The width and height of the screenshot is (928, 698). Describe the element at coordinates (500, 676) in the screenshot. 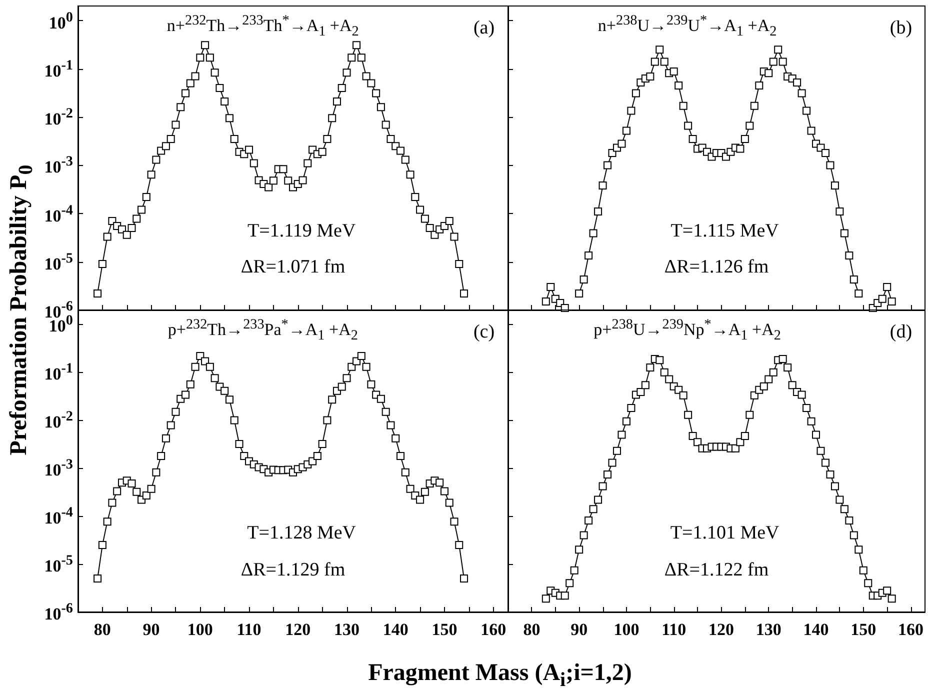

I see `x-axis-title: Fragment Mass (A$_{i}$;i=1,2)` at that location.